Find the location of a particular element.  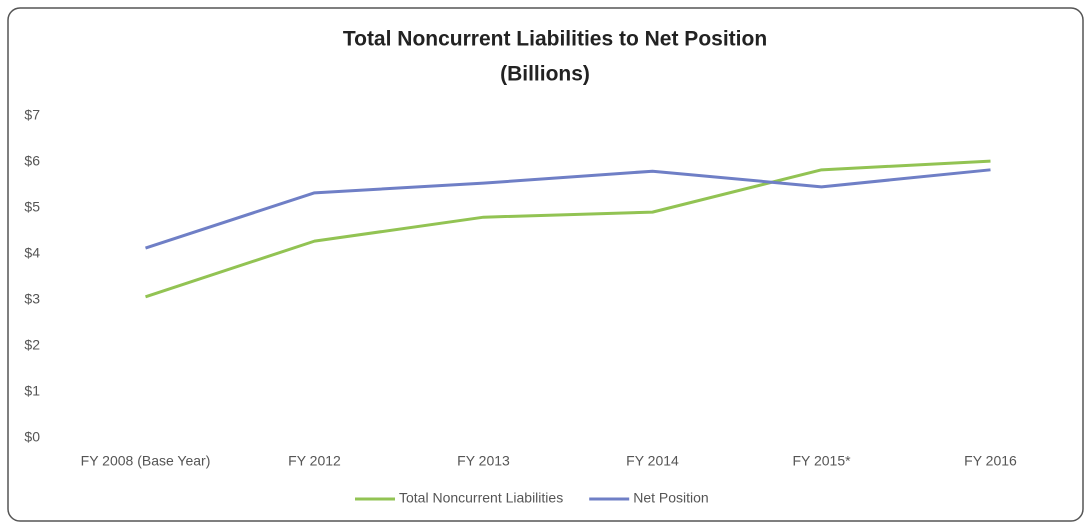

y-tick-label: $4 is located at coordinates (32, 253).